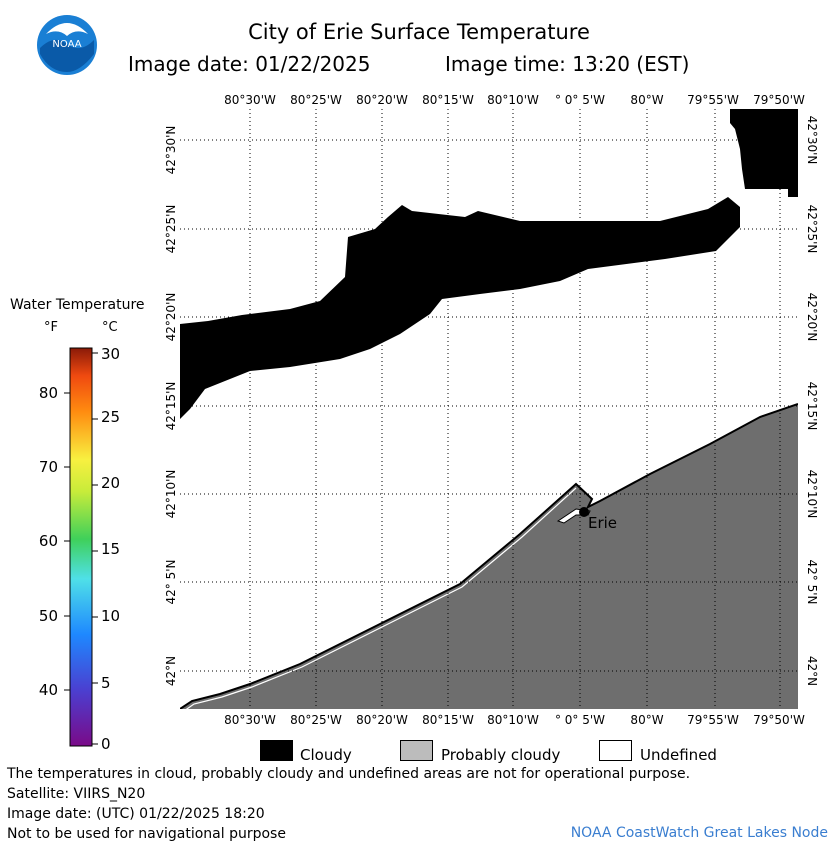 The height and width of the screenshot is (850, 838). I want to click on image-time: Image time: 13:20 (EST), so click(567, 64).